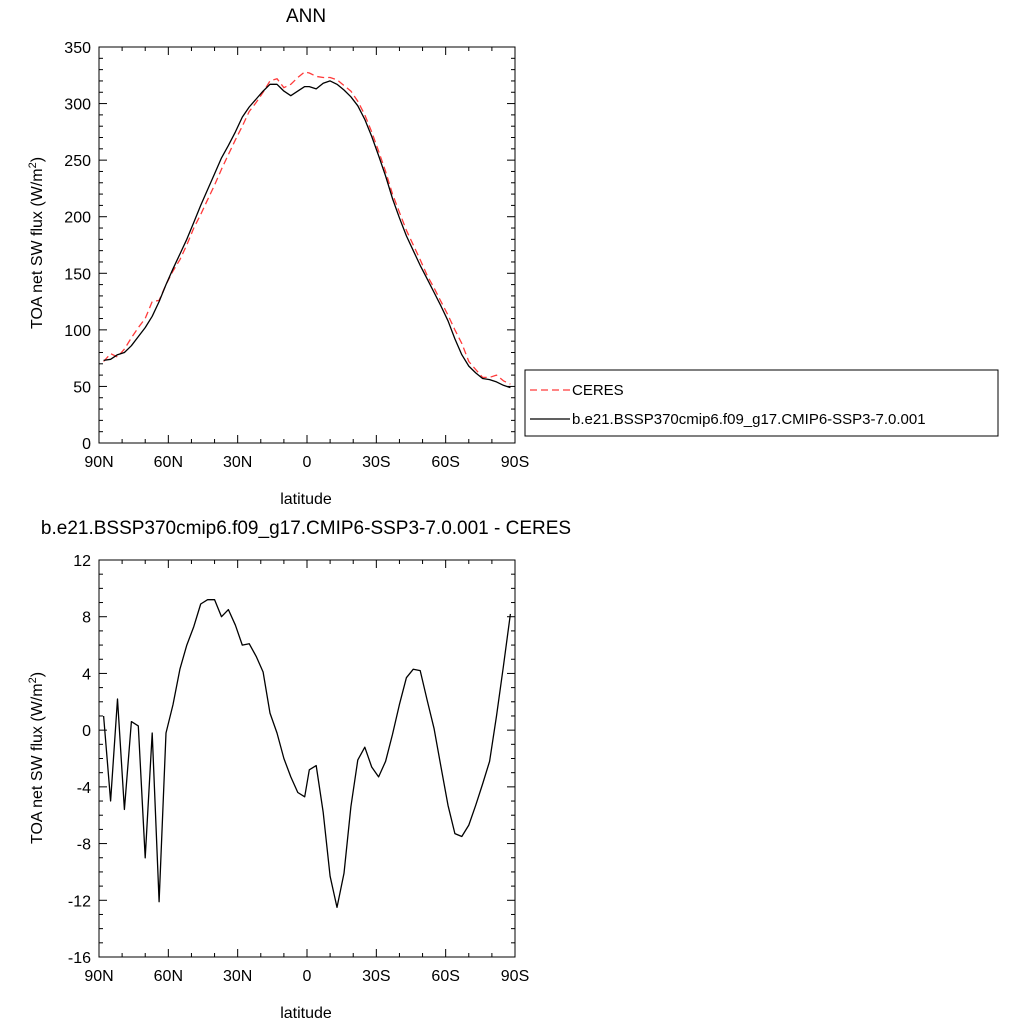 The image size is (1024, 1024). I want to click on top-y-tick-label: 200, so click(77, 218).